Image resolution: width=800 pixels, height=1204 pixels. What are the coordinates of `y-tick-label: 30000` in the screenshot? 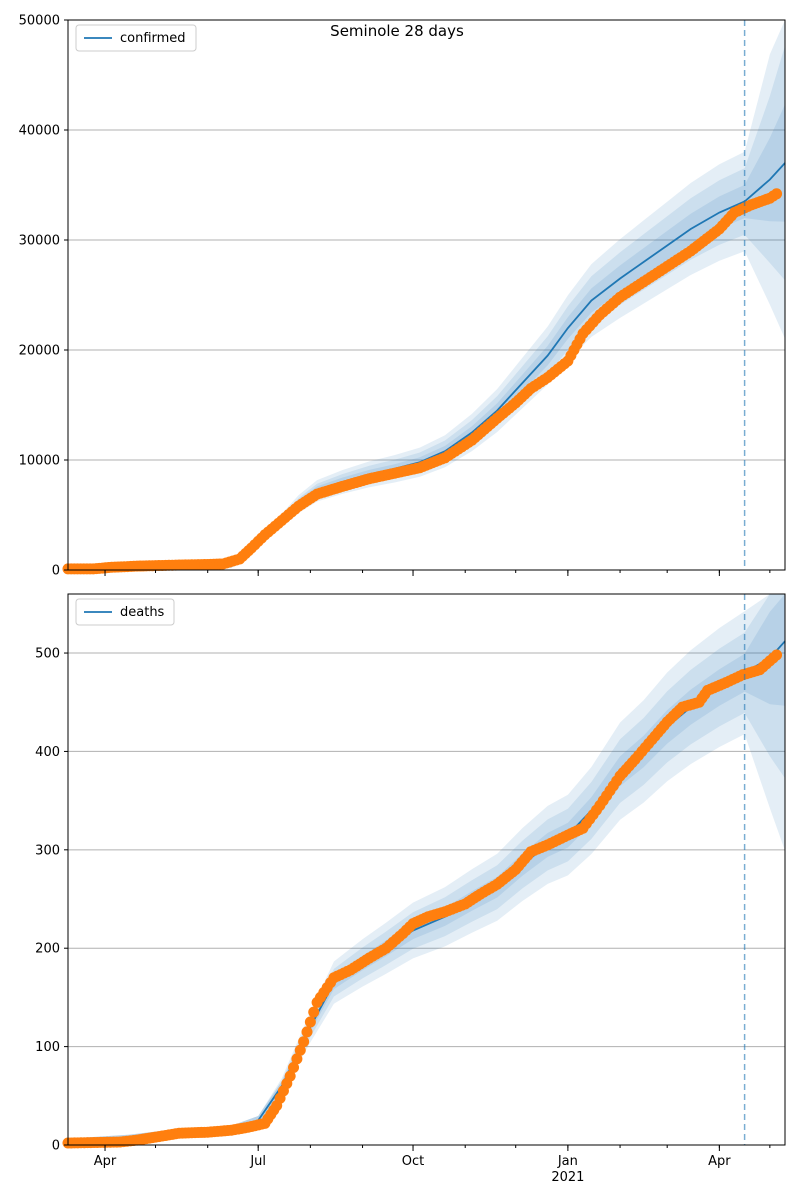 It's located at (39, 241).